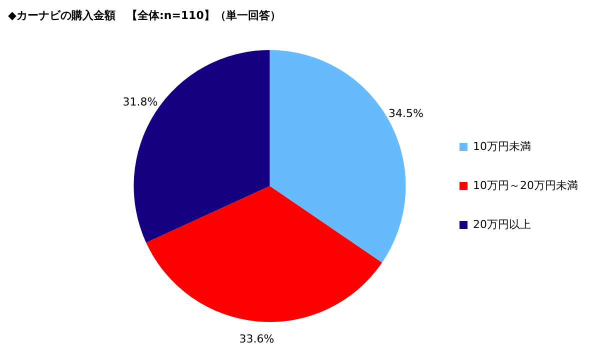  I want to click on chart-title: ◆カーナビの購入金額 【全体:n=110】（単一回答）, so click(145, 16).